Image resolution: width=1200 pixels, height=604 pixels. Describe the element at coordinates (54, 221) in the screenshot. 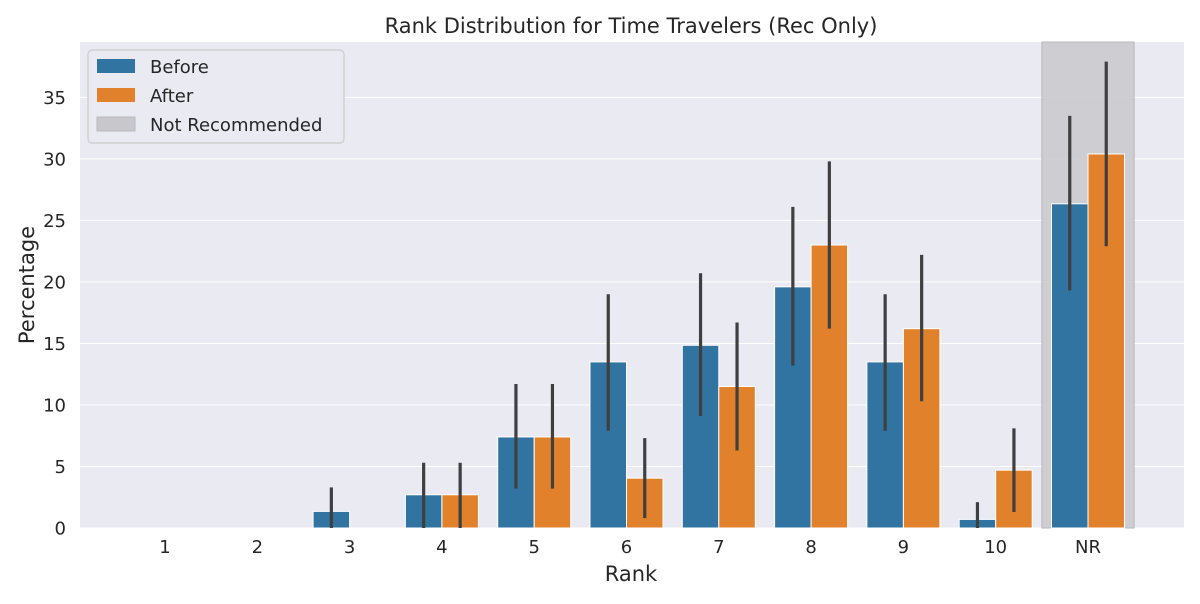

I see `y-tick-label: 25` at that location.